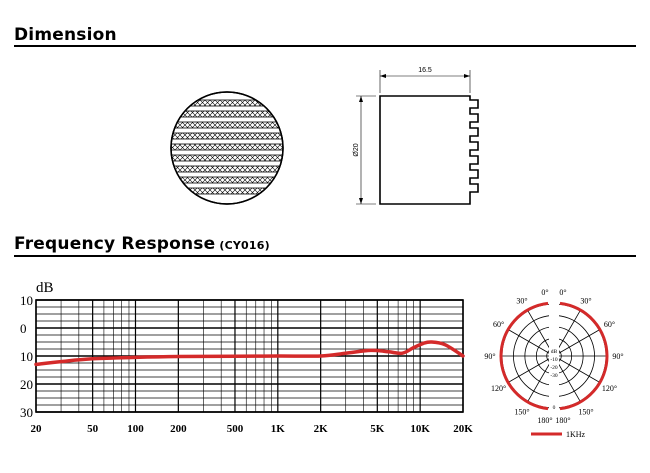 The height and width of the screenshot is (473, 650). What do you see at coordinates (244, 245) in the screenshot?
I see `model-number: (CY016)` at bounding box center [244, 245].